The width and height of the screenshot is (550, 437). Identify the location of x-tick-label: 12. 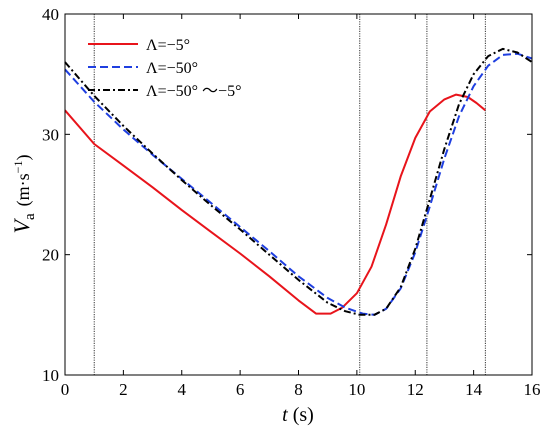
(415, 389).